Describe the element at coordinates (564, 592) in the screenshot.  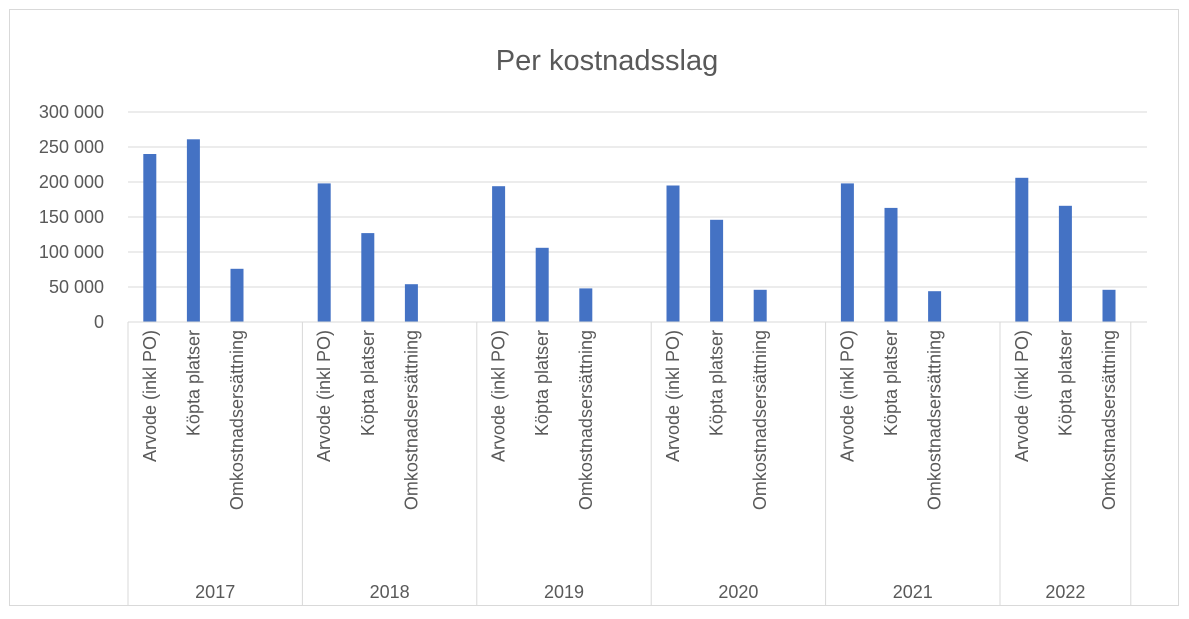
I see `group-label: 2019` at that location.